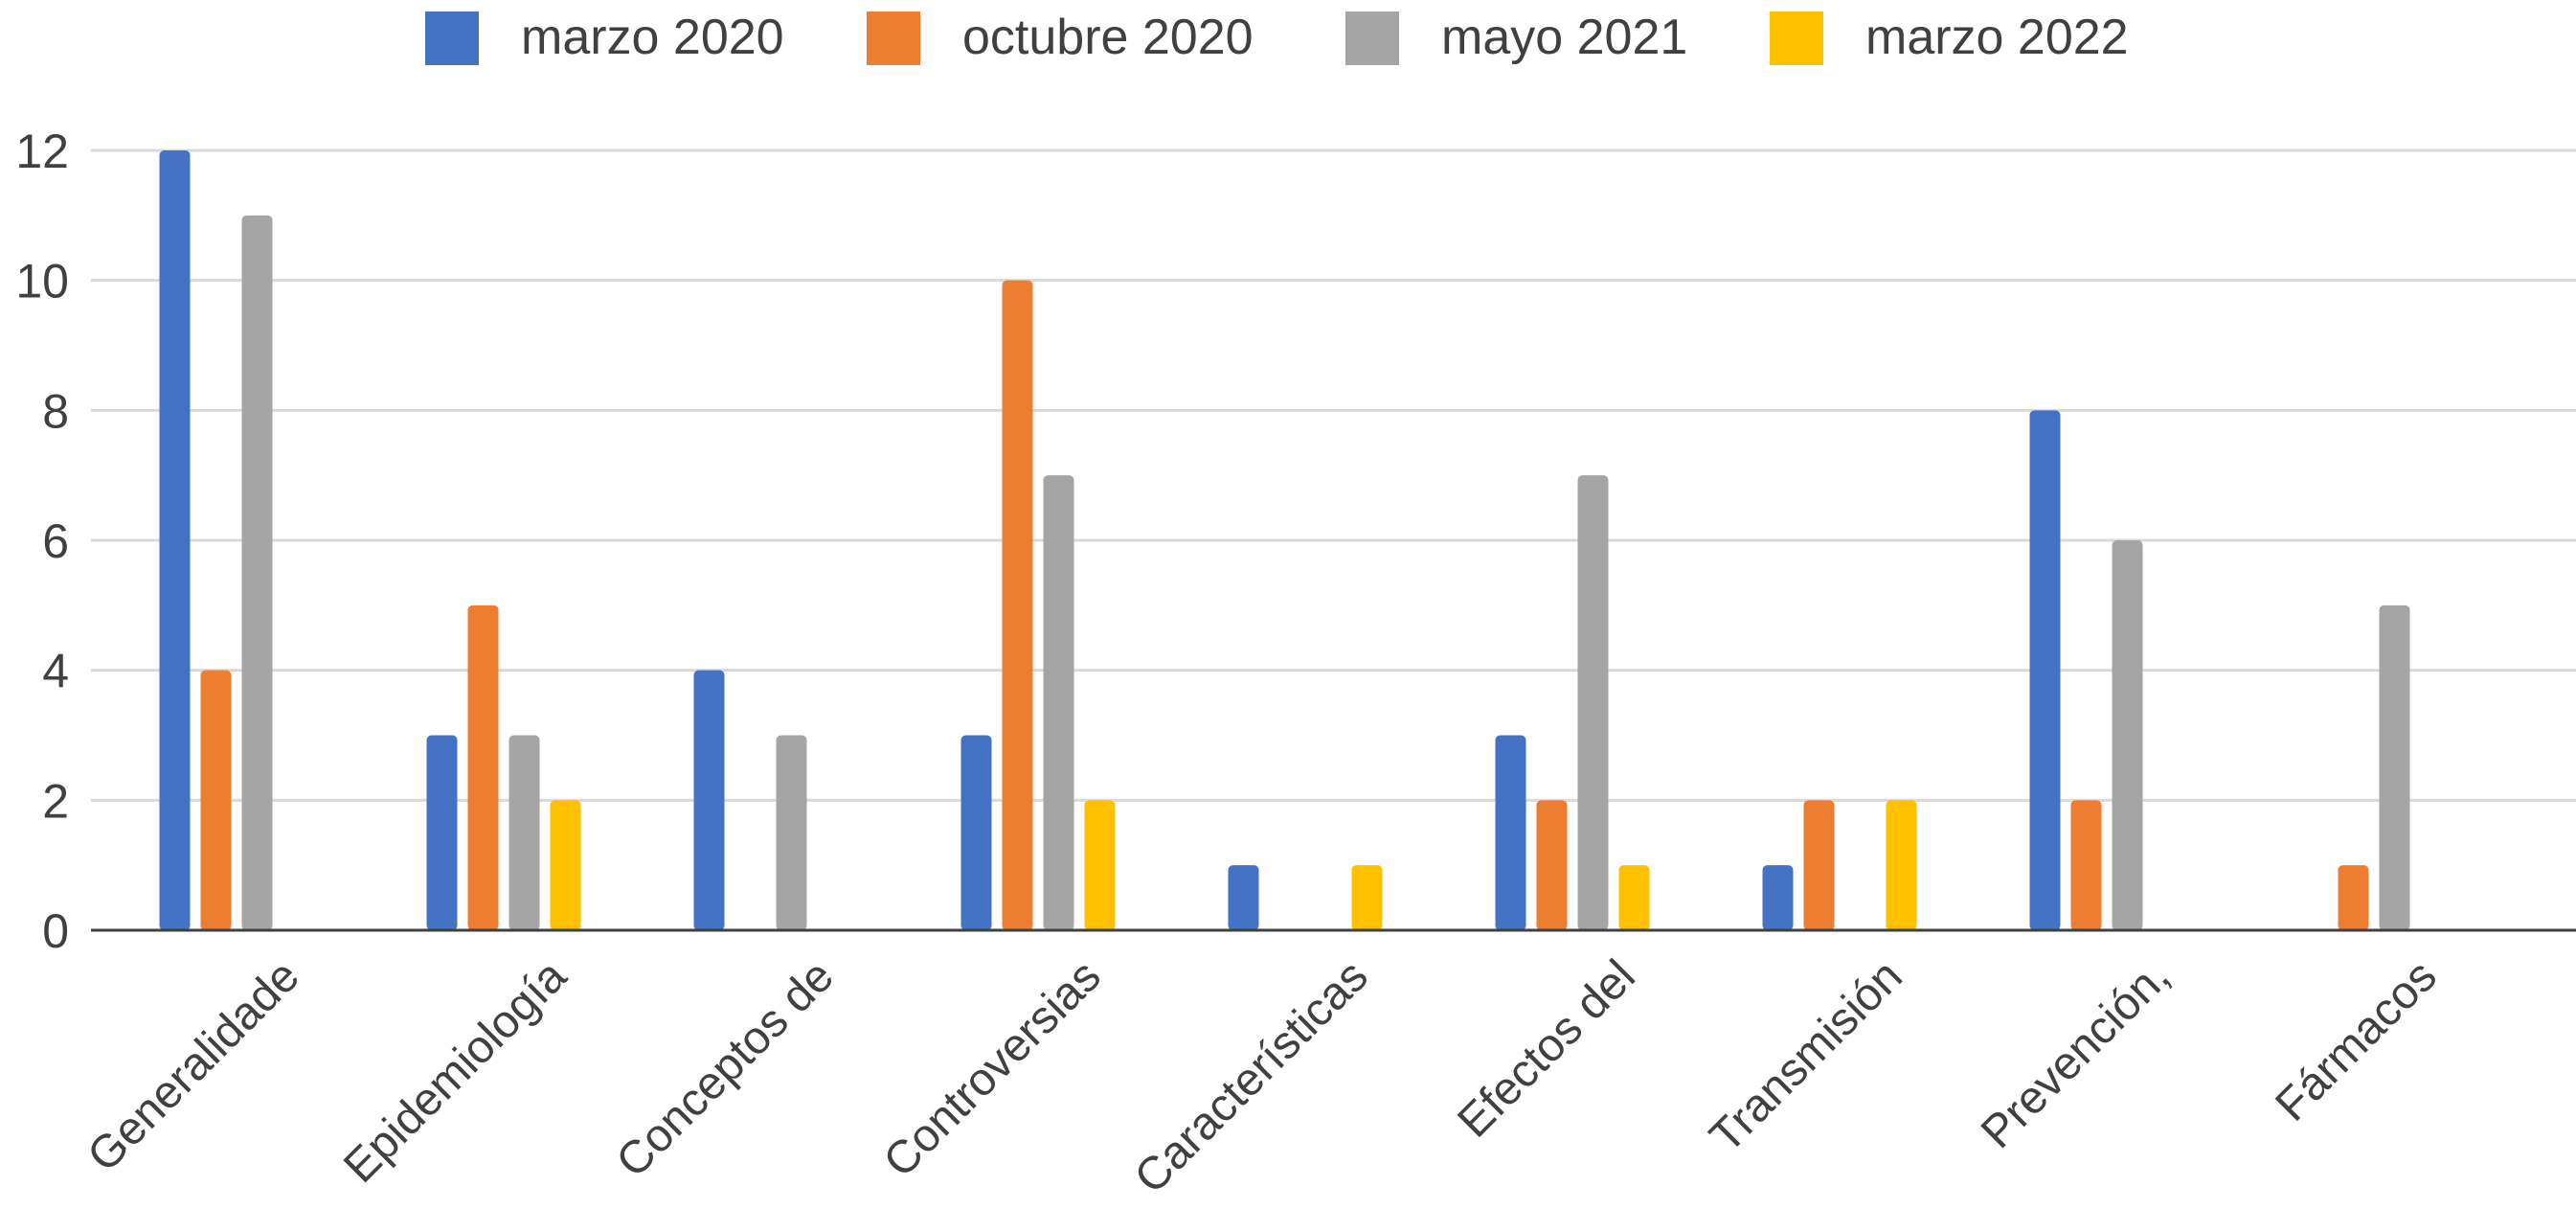 The height and width of the screenshot is (1232, 2576). I want to click on x-tick-label: Generalidade, so click(194, 1065).